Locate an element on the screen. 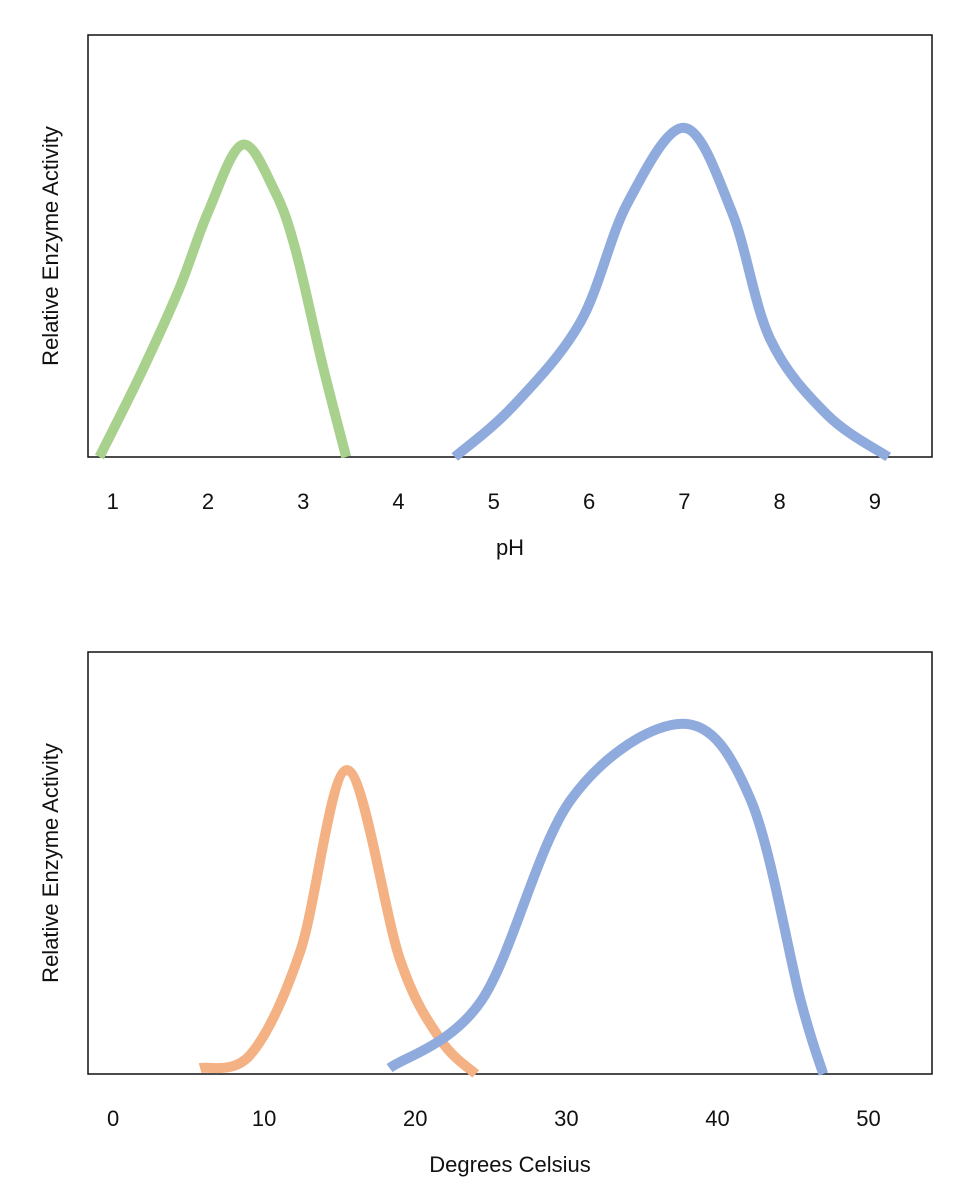 This screenshot has width=972, height=1200. x-axis-label: Degrees Celsius is located at coordinates (509, 1164).